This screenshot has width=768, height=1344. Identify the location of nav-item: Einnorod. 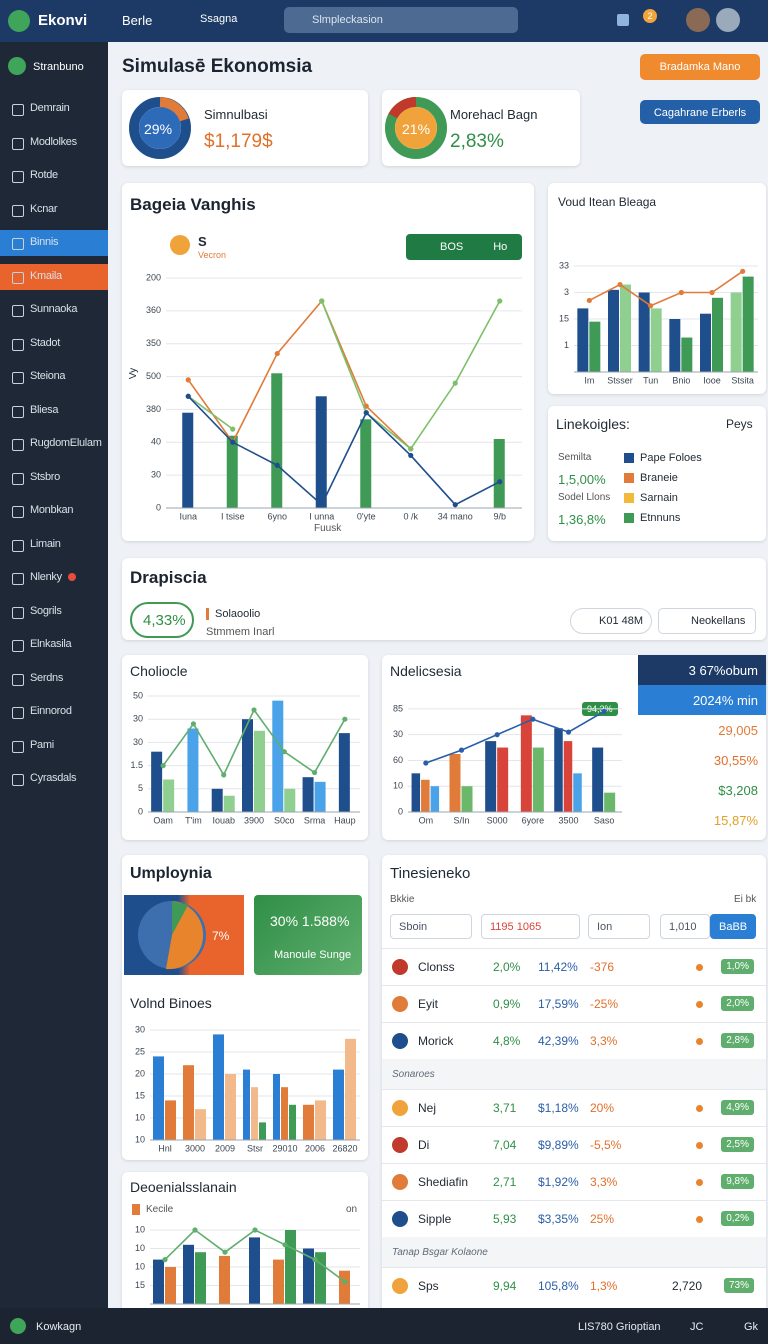
(54, 712).